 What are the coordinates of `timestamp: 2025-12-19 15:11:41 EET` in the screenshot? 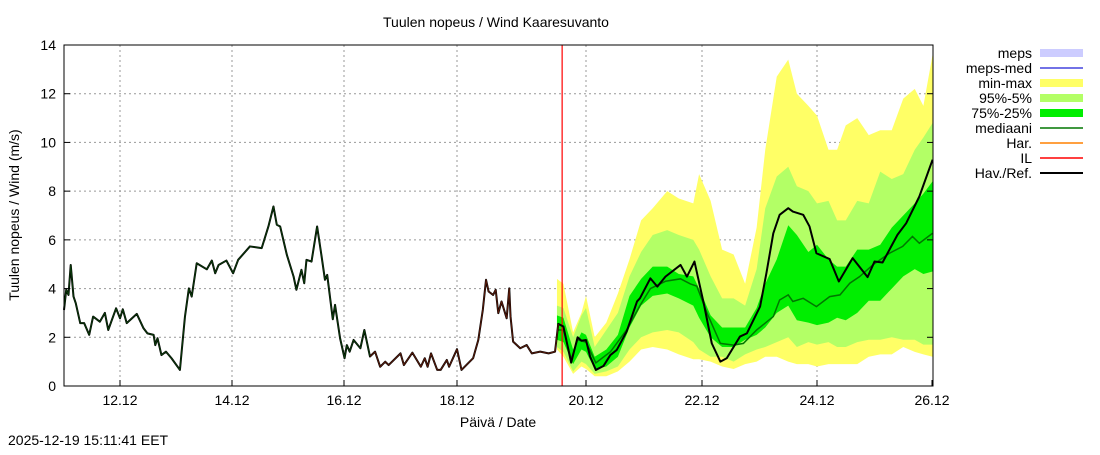 It's located at (88, 440).